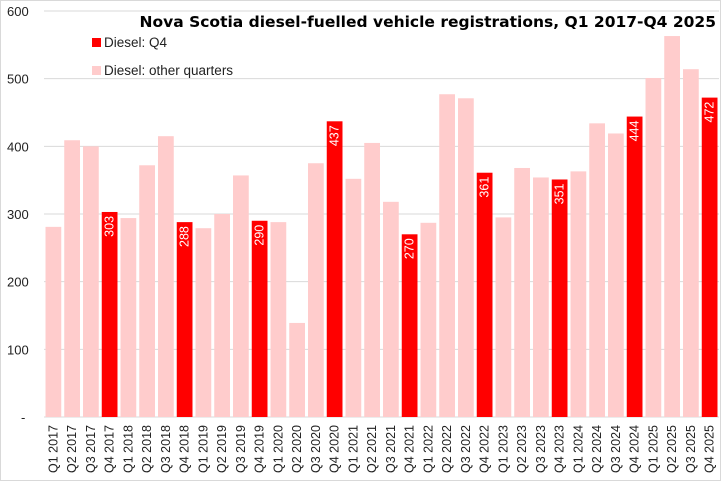 Image resolution: width=721 pixels, height=482 pixels. Describe the element at coordinates (578, 294) in the screenshot. I see `bar-other-q1-2024` at that location.